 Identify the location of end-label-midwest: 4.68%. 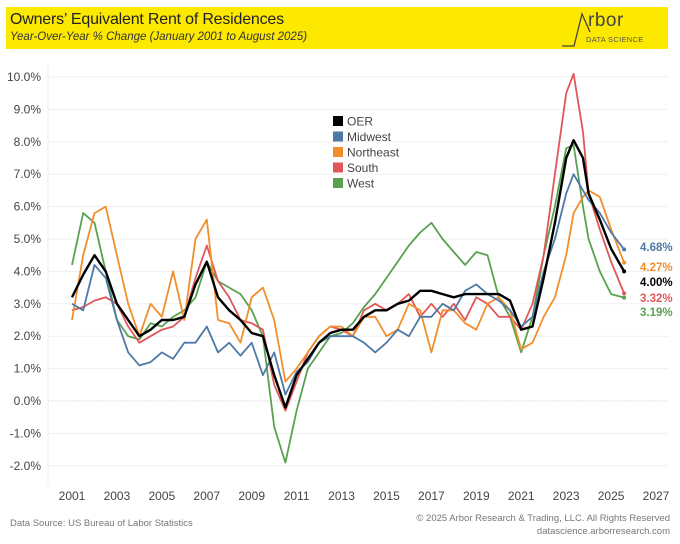
(656, 248).